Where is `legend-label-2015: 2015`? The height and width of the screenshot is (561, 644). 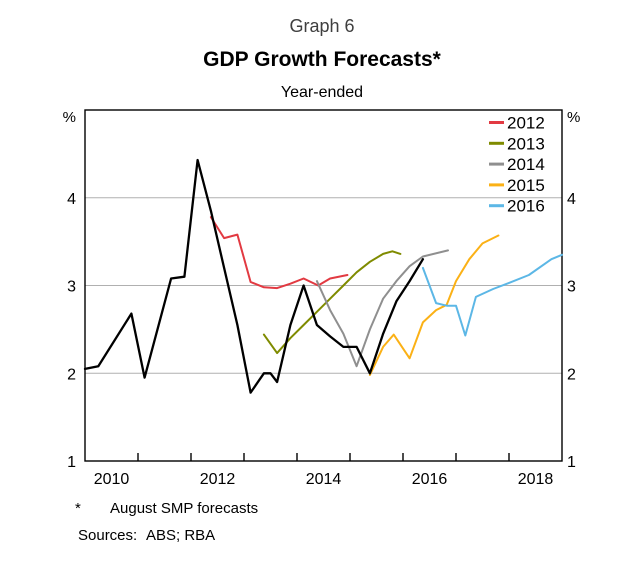 legend-label-2015: 2015 is located at coordinates (526, 185).